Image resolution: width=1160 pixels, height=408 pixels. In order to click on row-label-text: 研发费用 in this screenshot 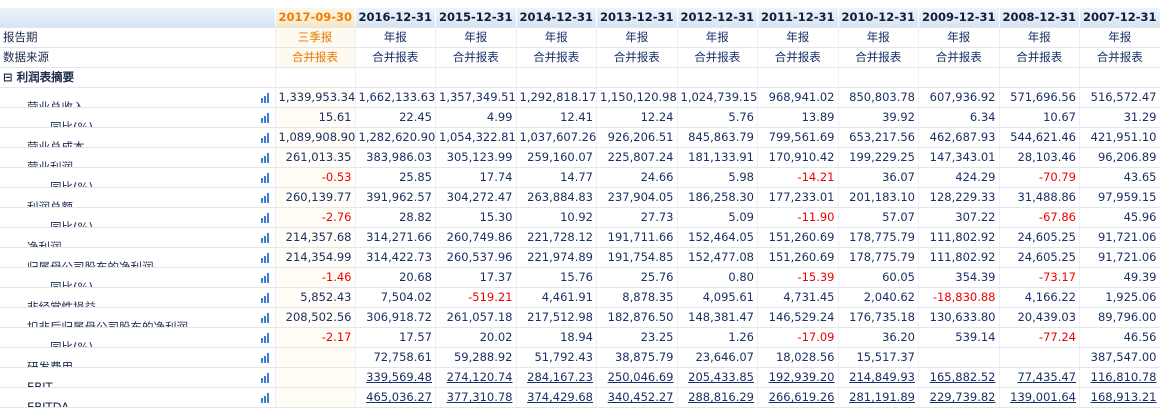, I will do `click(50, 363)`.